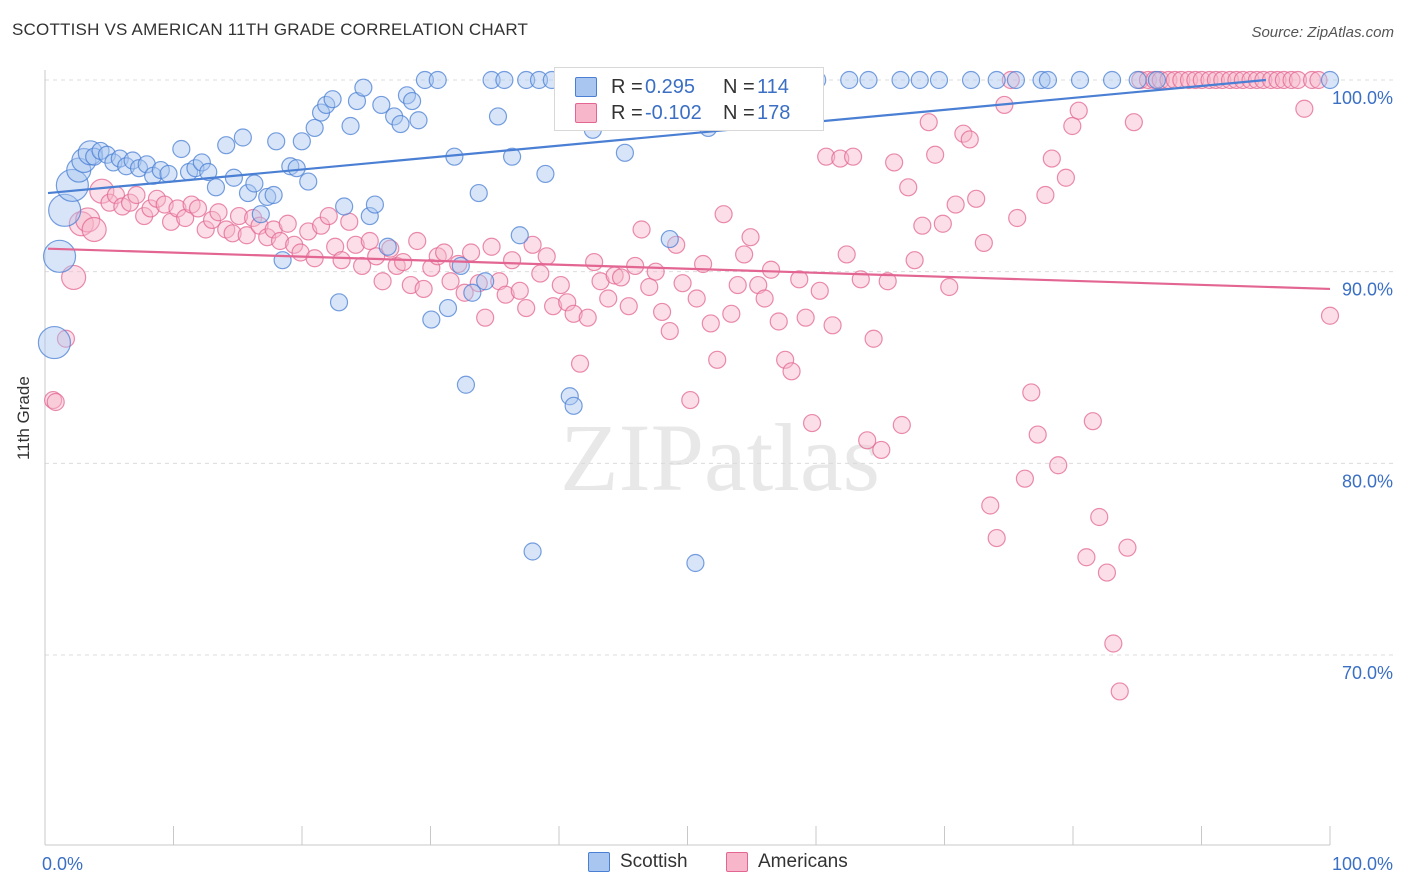 Image resolution: width=1406 pixels, height=892 pixels. Describe the element at coordinates (1362, 385) in the screenshot. I see `y-tick-labels: 70.0% 80.0% 90.0% 100.0%` at that location.